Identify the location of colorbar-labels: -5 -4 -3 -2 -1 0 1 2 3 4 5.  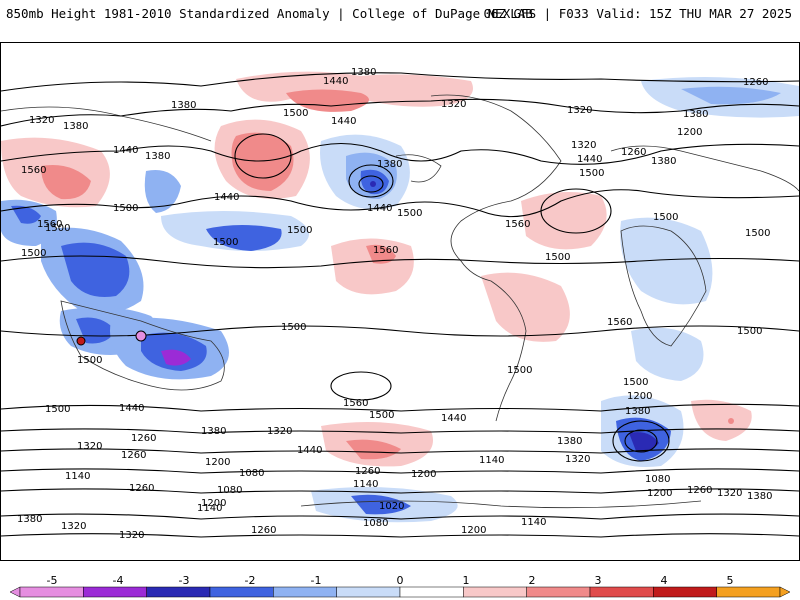
(400, 580).